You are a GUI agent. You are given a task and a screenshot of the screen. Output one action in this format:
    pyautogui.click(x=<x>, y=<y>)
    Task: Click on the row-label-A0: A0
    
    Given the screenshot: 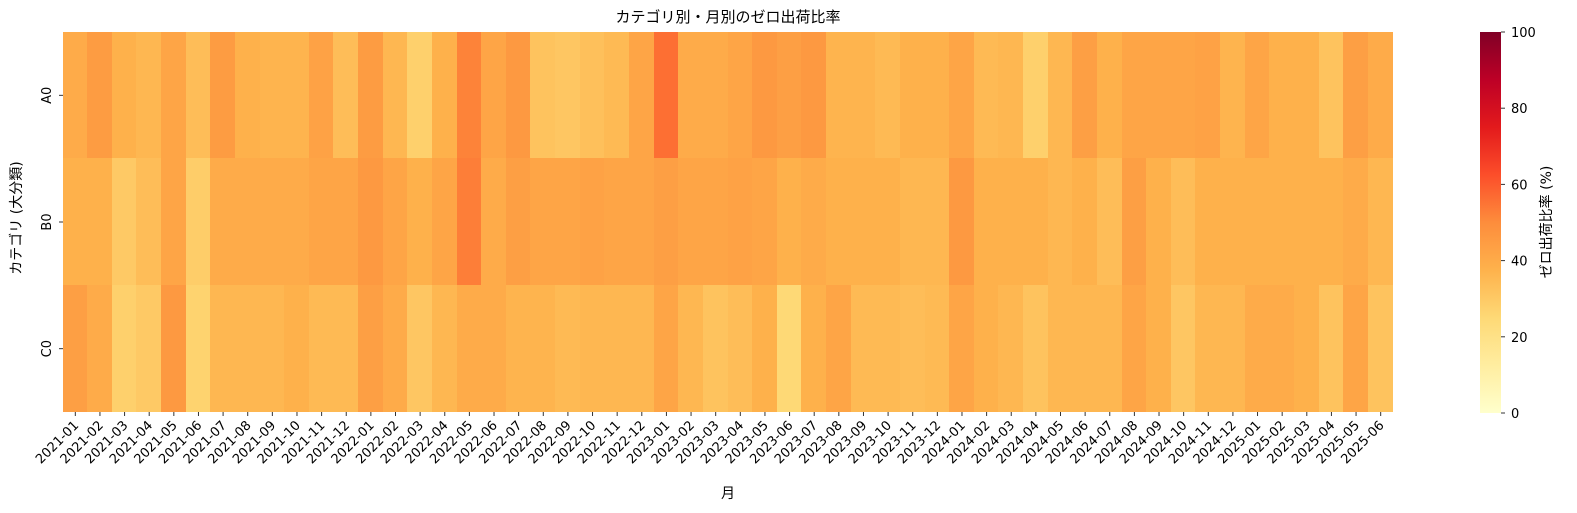 What is the action you would take?
    pyautogui.click(x=47, y=95)
    